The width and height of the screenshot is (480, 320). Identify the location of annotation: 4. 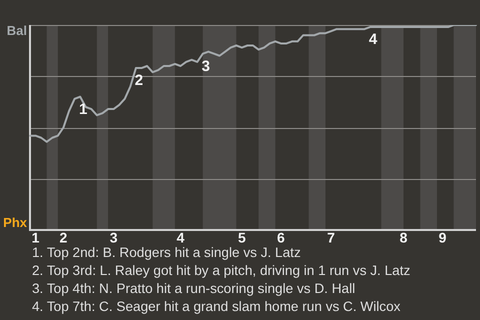
(373, 39).